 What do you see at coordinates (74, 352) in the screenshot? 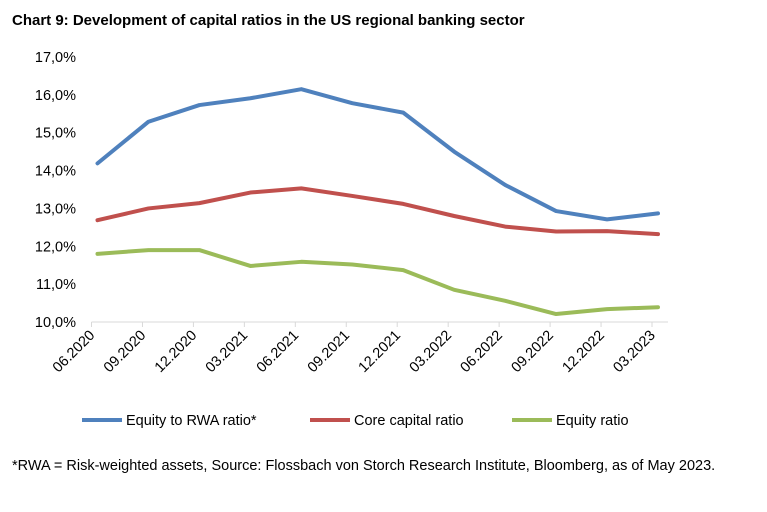
I see `x-tick-label: 06.2020` at bounding box center [74, 352].